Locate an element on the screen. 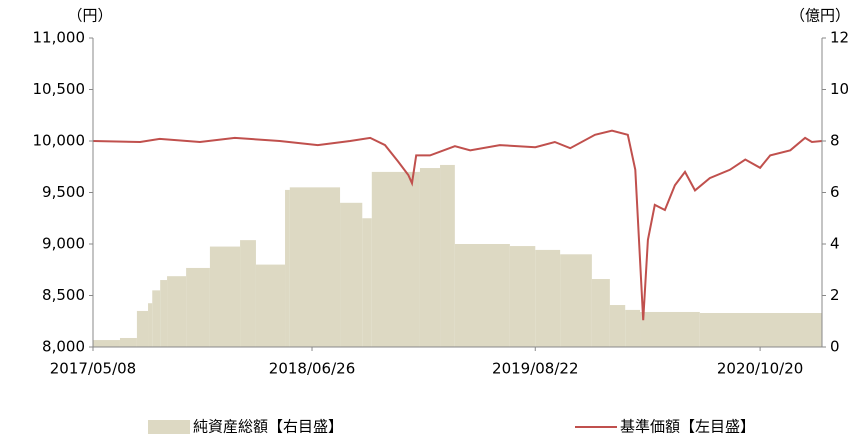  y-tick-label: 10,000 is located at coordinates (59, 141).